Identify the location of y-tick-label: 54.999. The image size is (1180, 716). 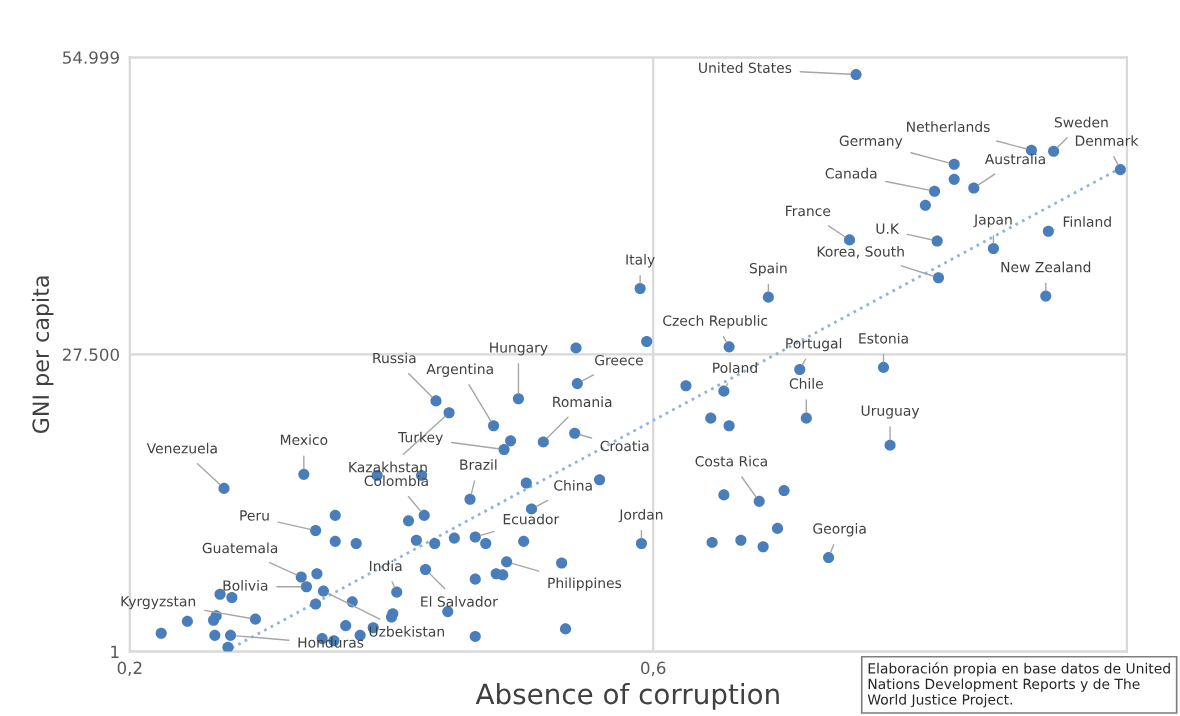
(91, 57).